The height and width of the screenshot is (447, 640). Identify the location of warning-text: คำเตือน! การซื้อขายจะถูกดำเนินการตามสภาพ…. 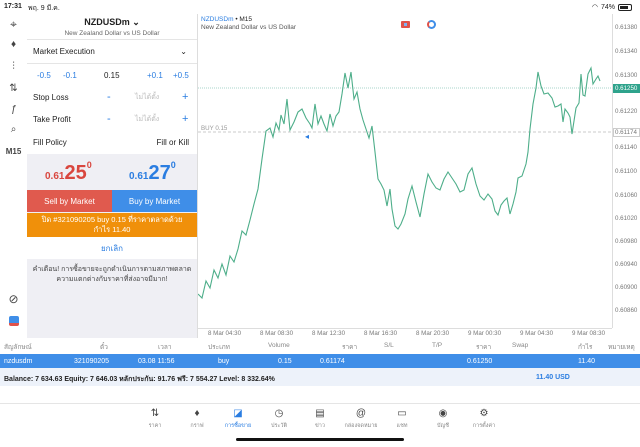
(112, 274).